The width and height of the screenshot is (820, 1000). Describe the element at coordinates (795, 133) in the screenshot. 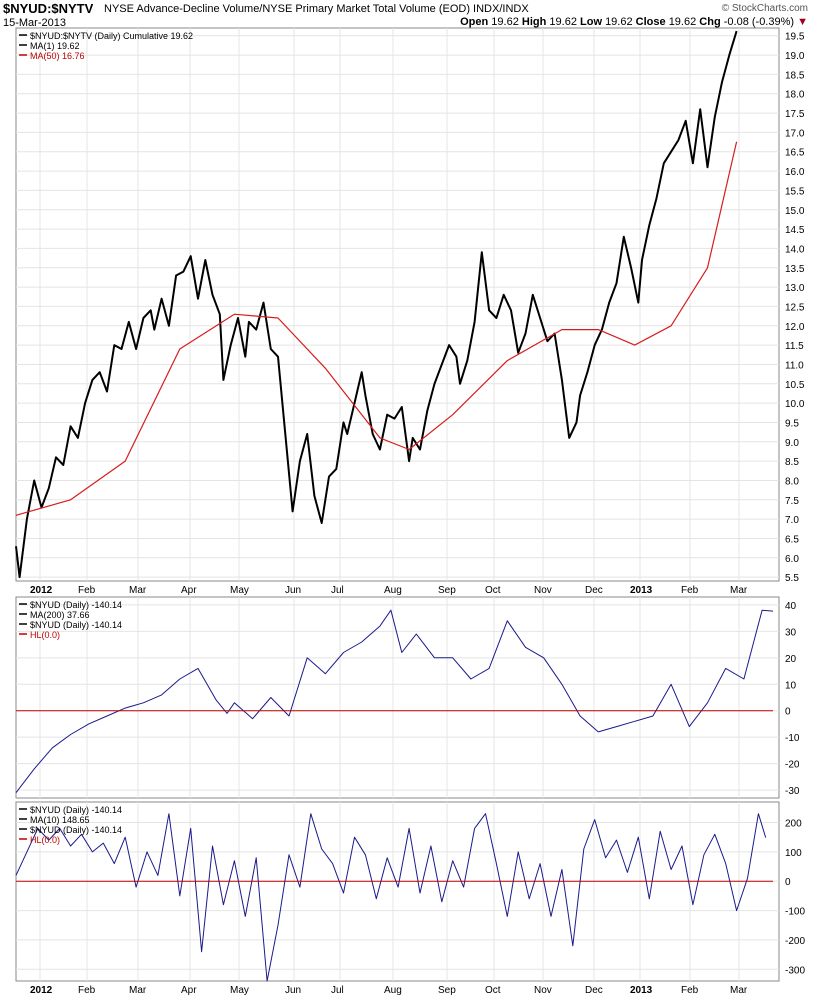

I see `y-tick-label: 17.0` at that location.